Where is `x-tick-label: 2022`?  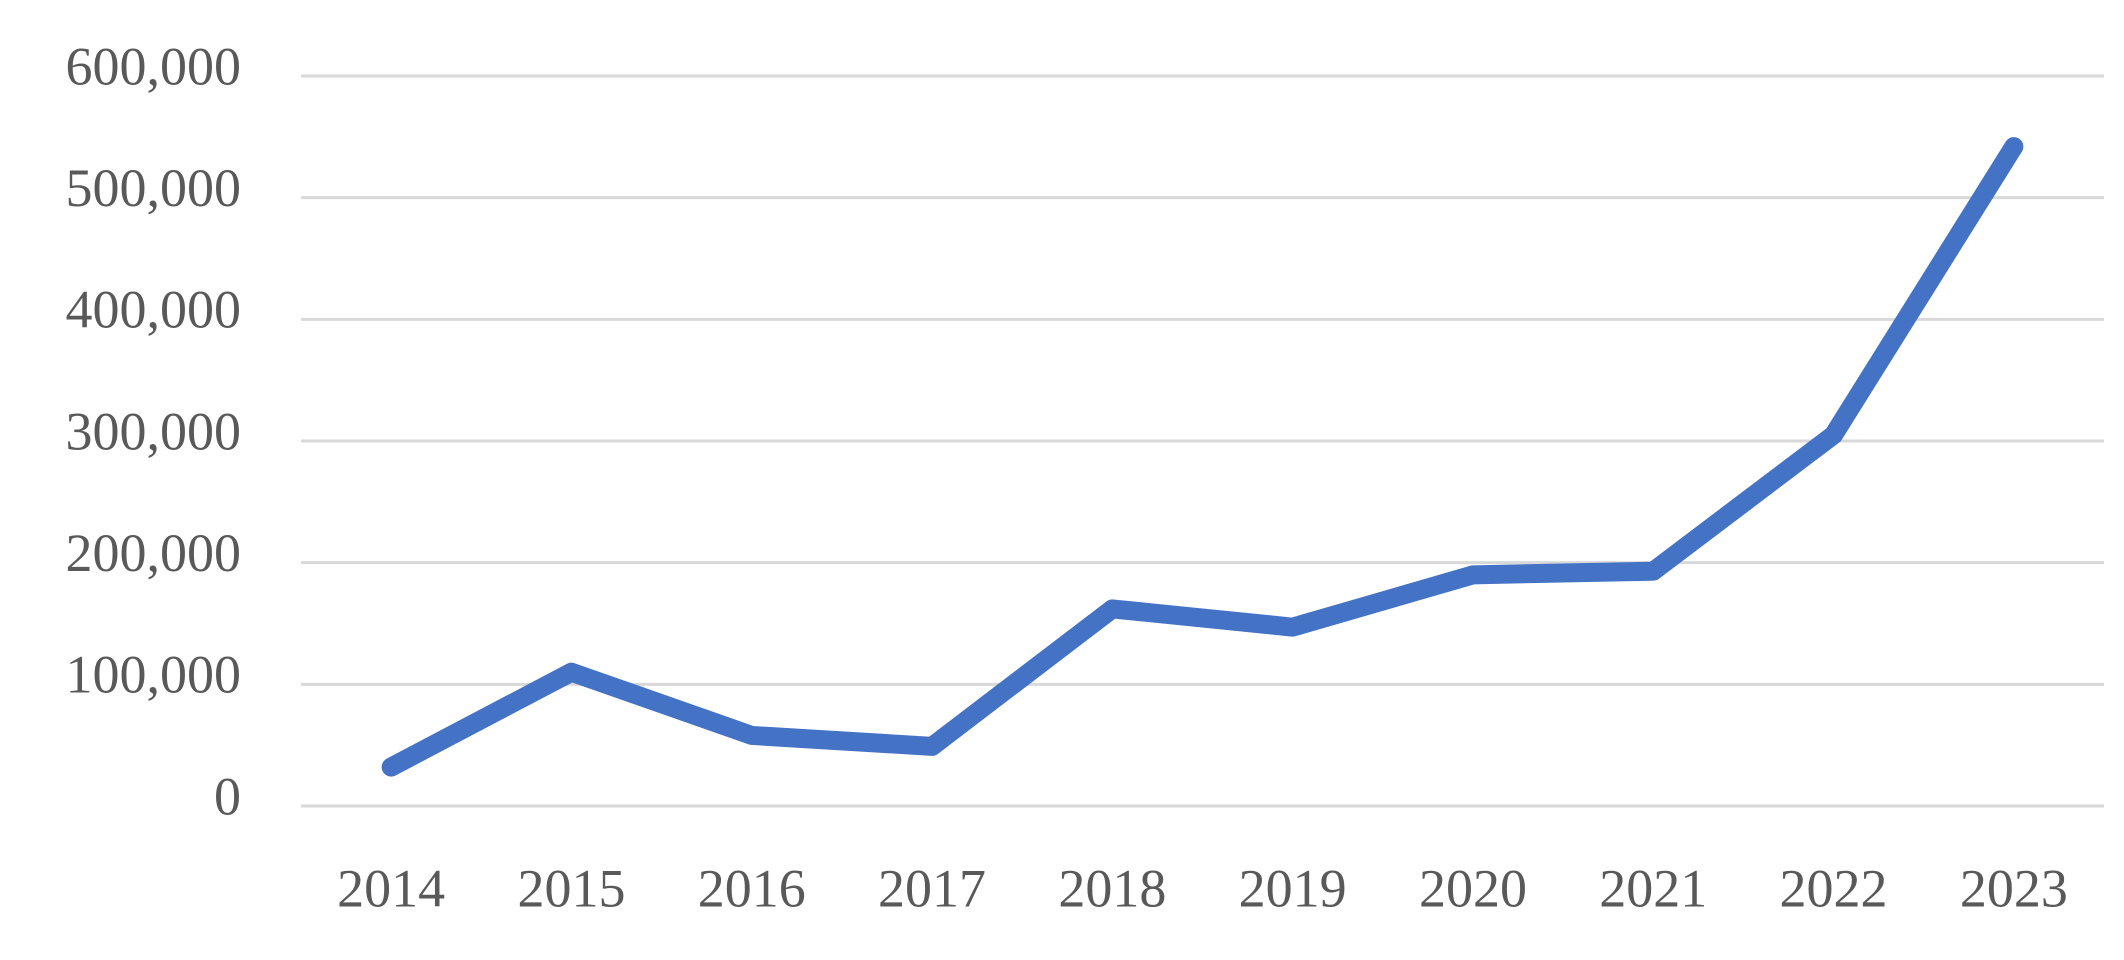 x-tick-label: 2022 is located at coordinates (1834, 888).